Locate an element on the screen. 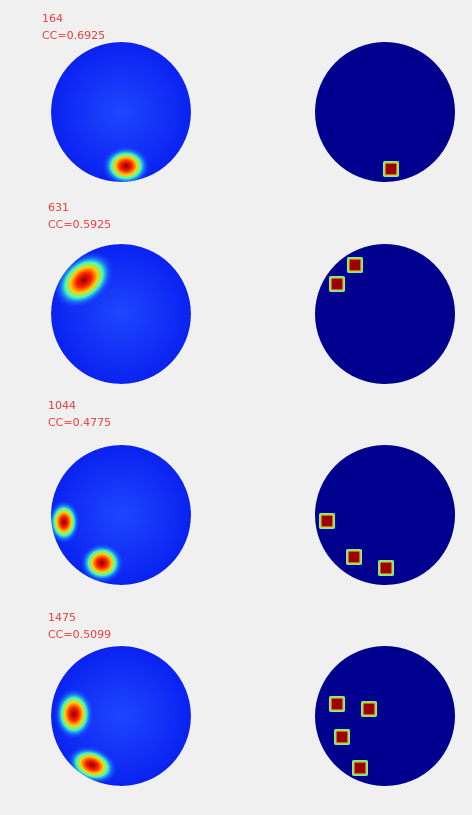  panel-cc: CC=0.4775 is located at coordinates (79, 422).